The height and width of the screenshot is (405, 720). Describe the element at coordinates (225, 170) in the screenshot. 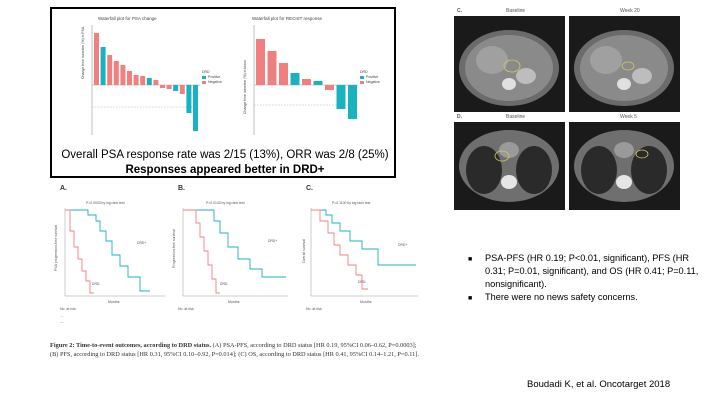

I see `drd-response-caption: Responses appeared better in DRD+` at that location.